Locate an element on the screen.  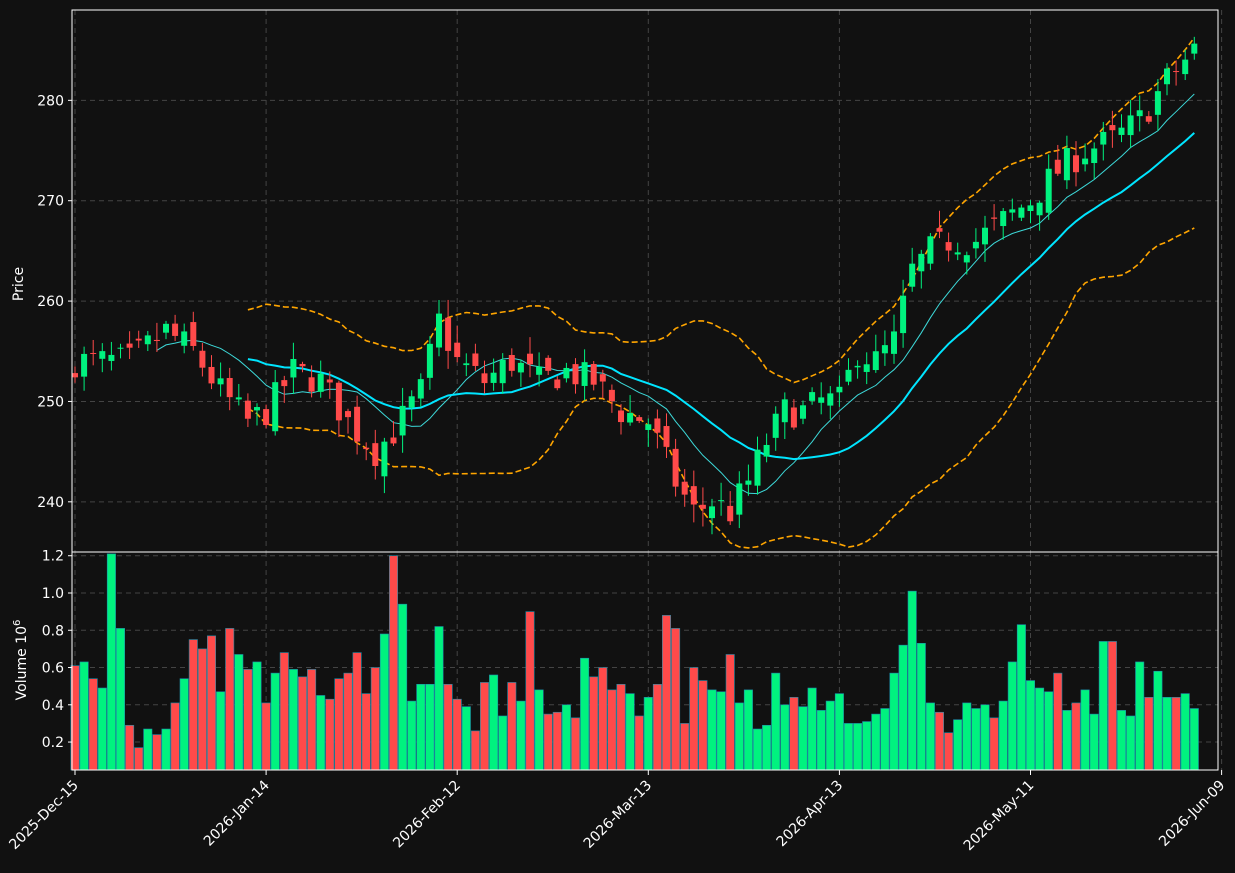
price-tick-label: 240 is located at coordinates (50, 503).